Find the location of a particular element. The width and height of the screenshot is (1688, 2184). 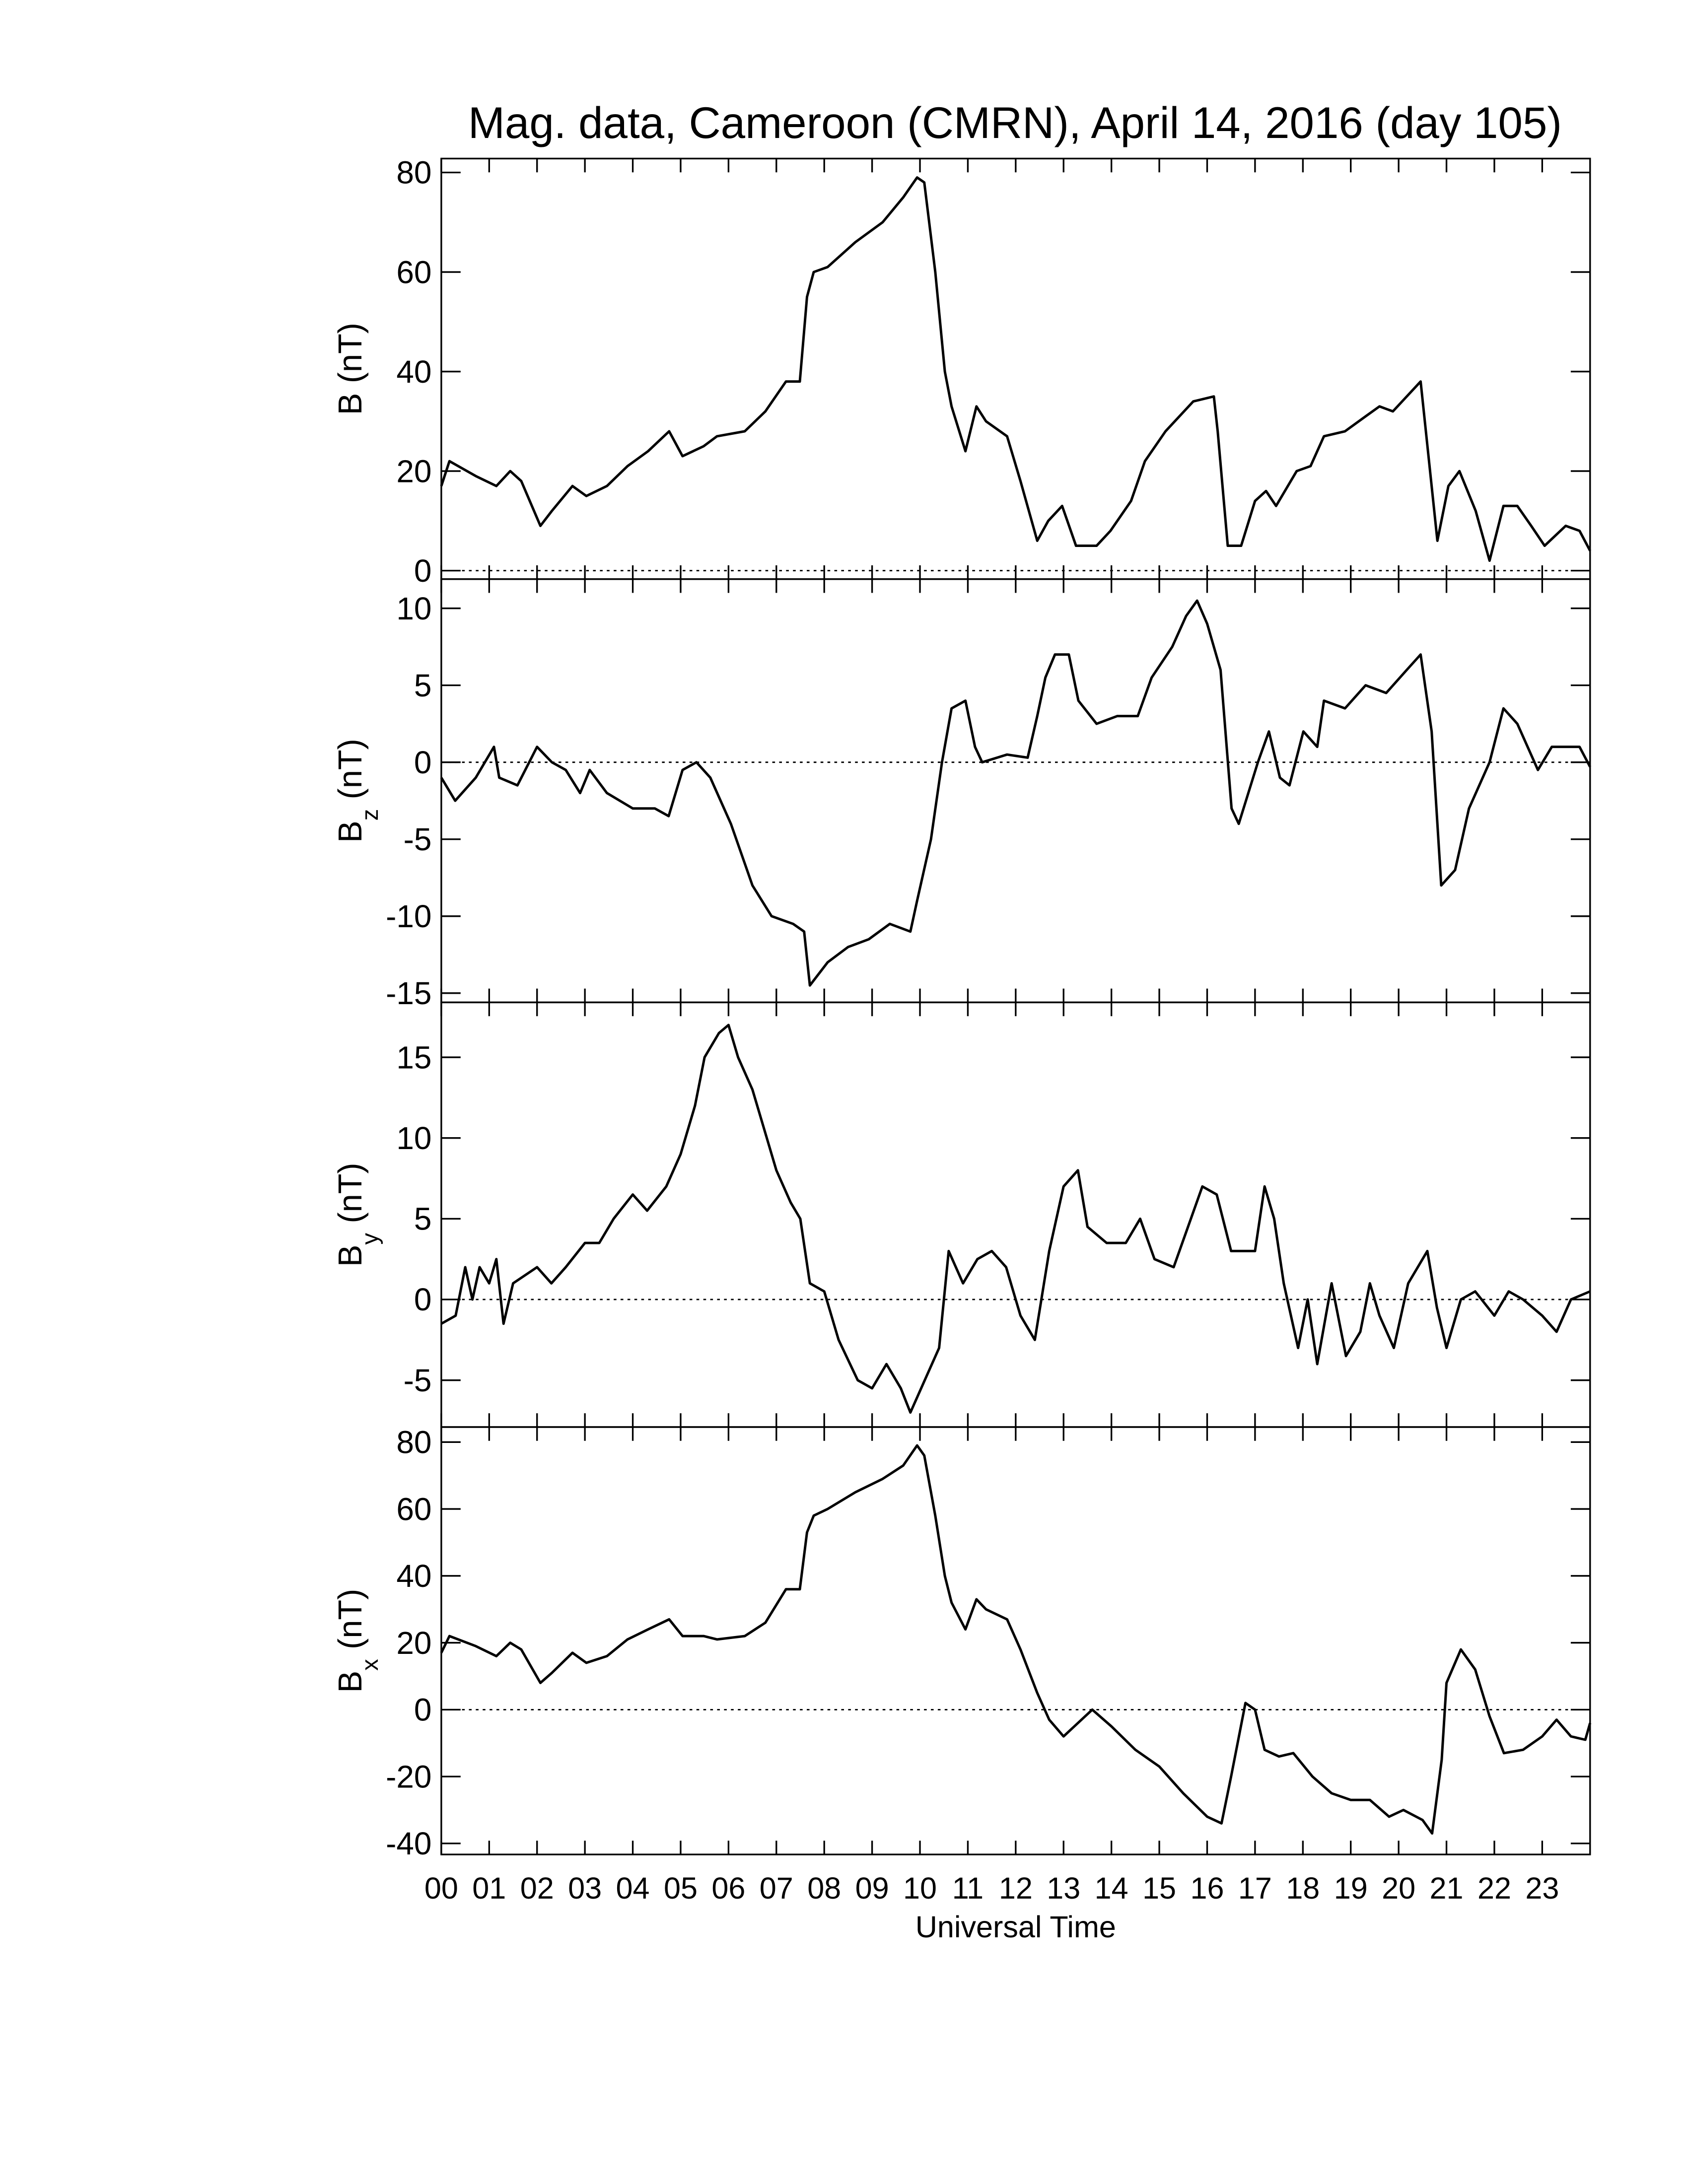

x-tick-label: 19 is located at coordinates (1351, 1888).